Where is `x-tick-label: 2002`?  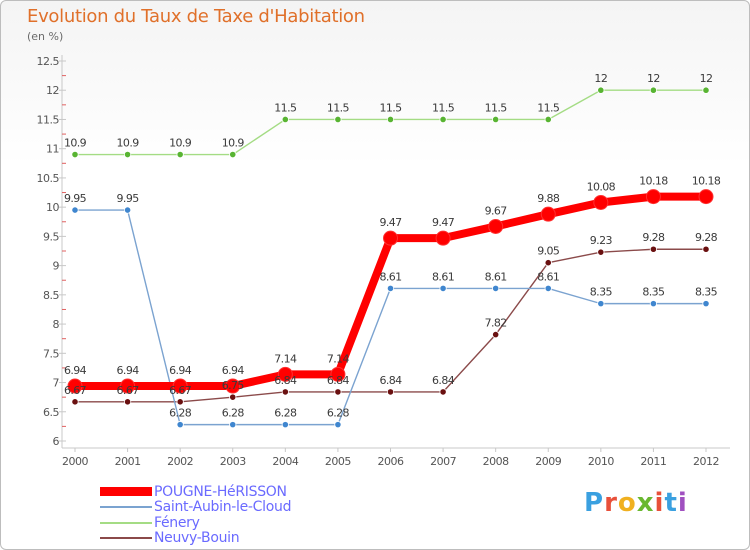
x-tick-label: 2002 is located at coordinates (180, 461).